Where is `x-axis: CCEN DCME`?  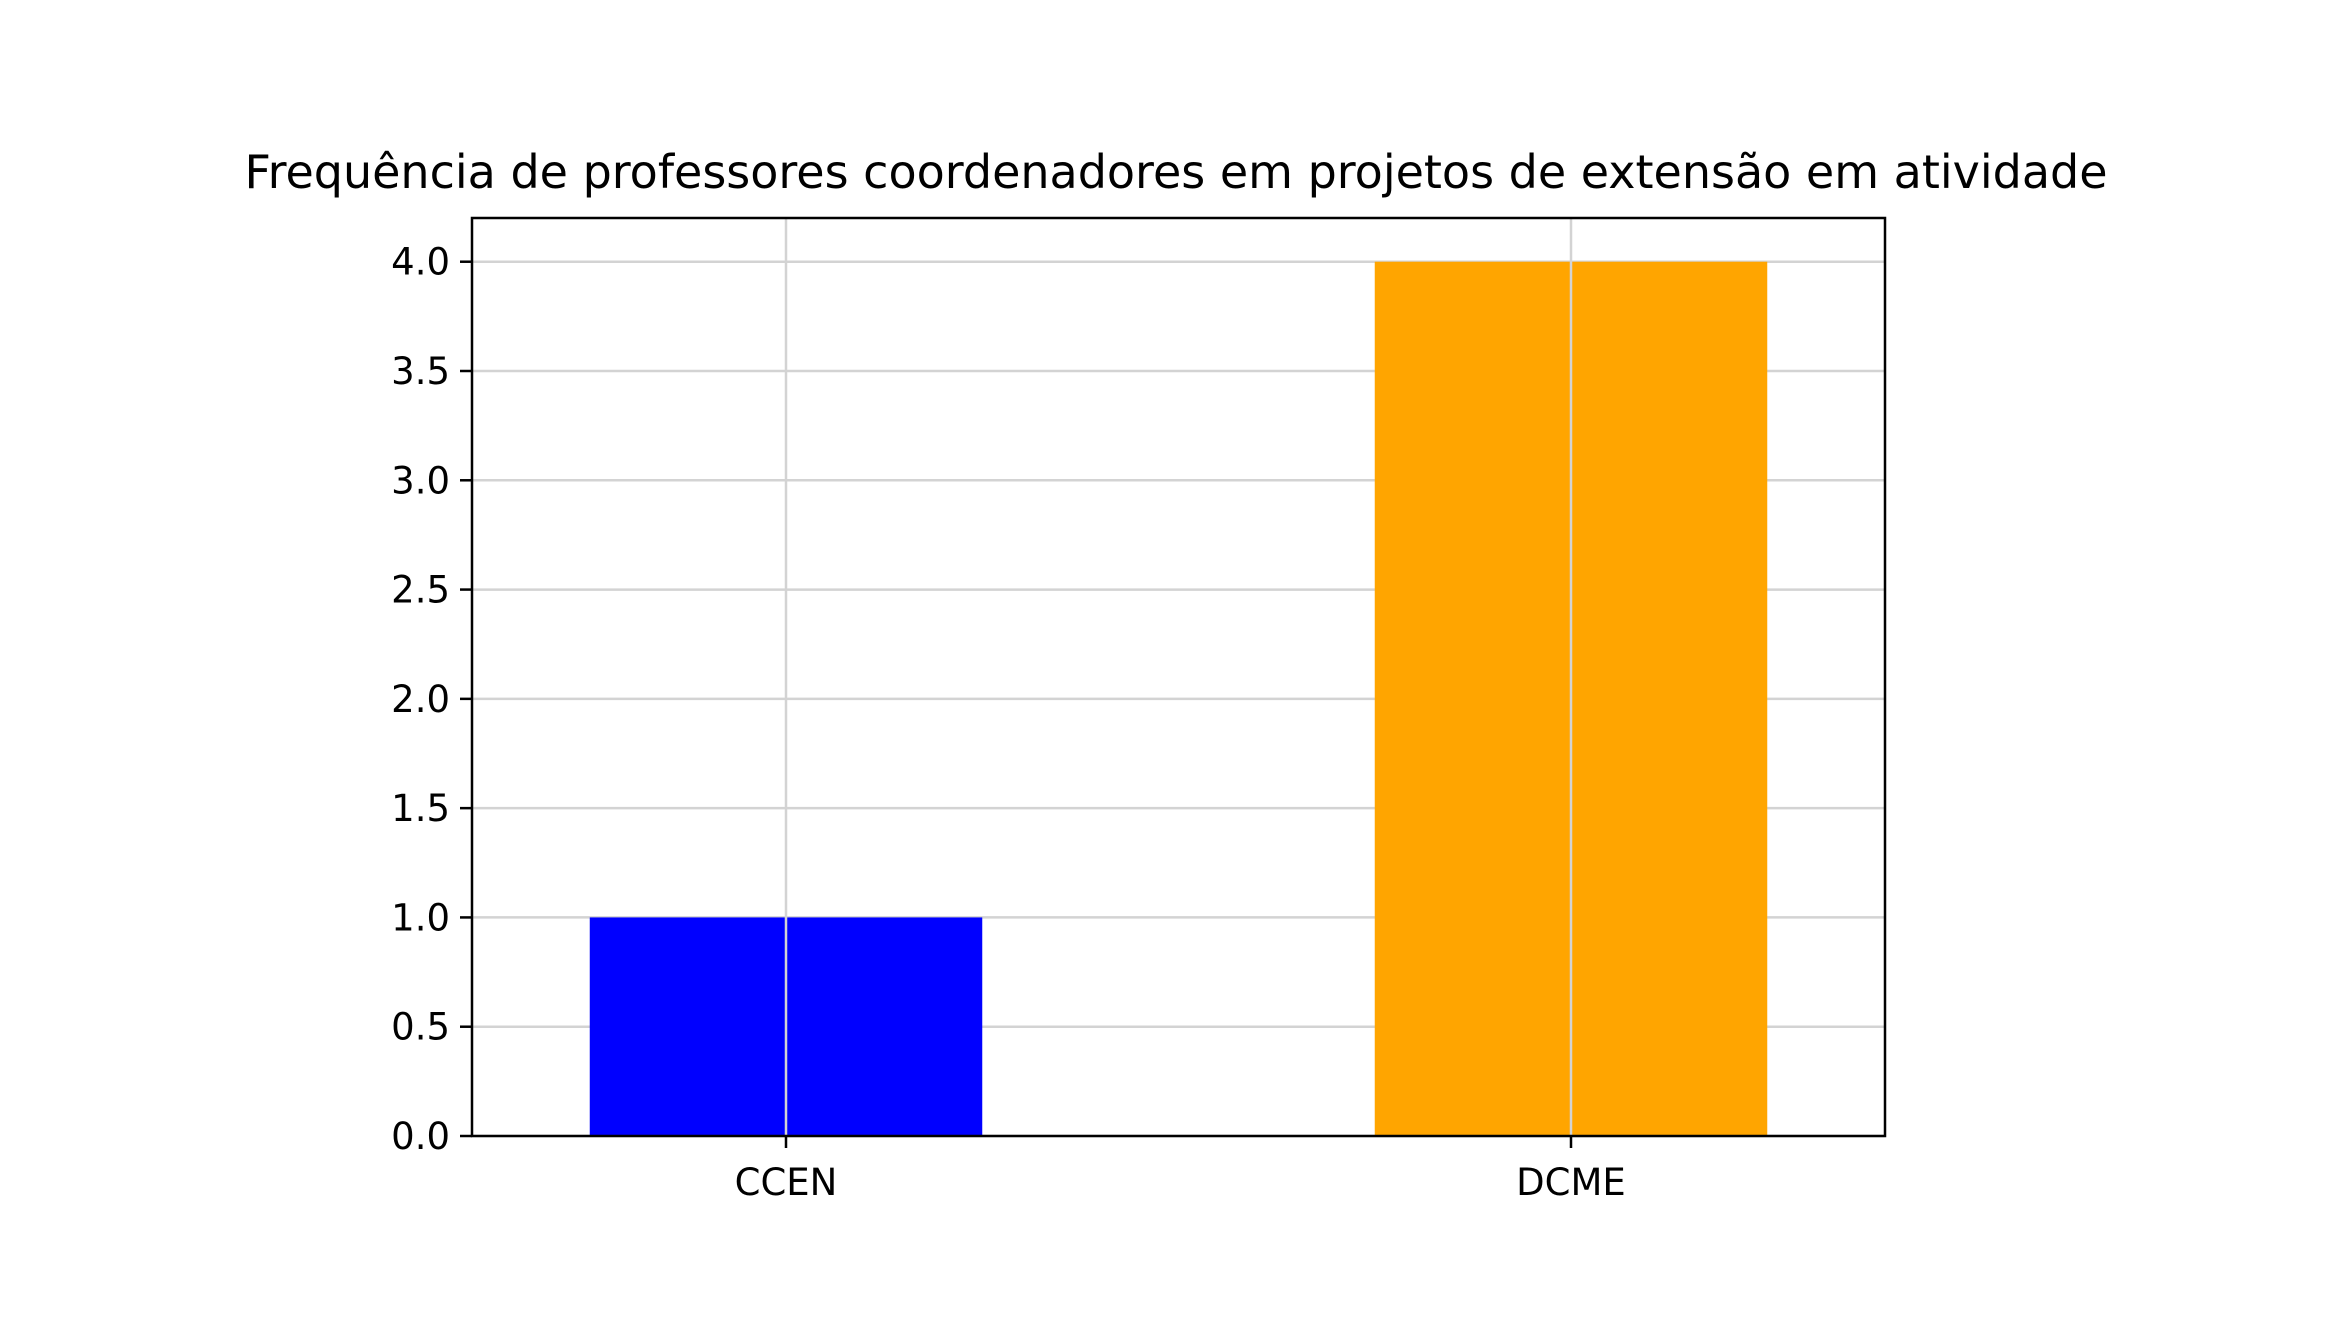
x-axis: CCEN DCME is located at coordinates (1180, 1170).